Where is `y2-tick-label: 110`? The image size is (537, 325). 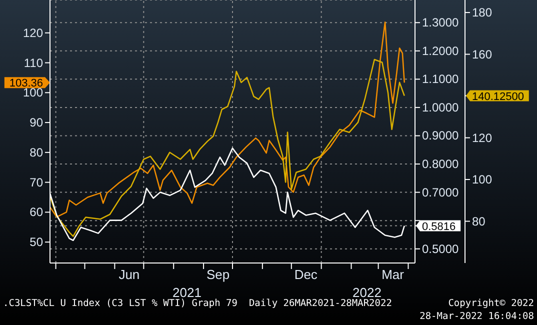 y2-tick-label: 110 is located at coordinates (34, 63).